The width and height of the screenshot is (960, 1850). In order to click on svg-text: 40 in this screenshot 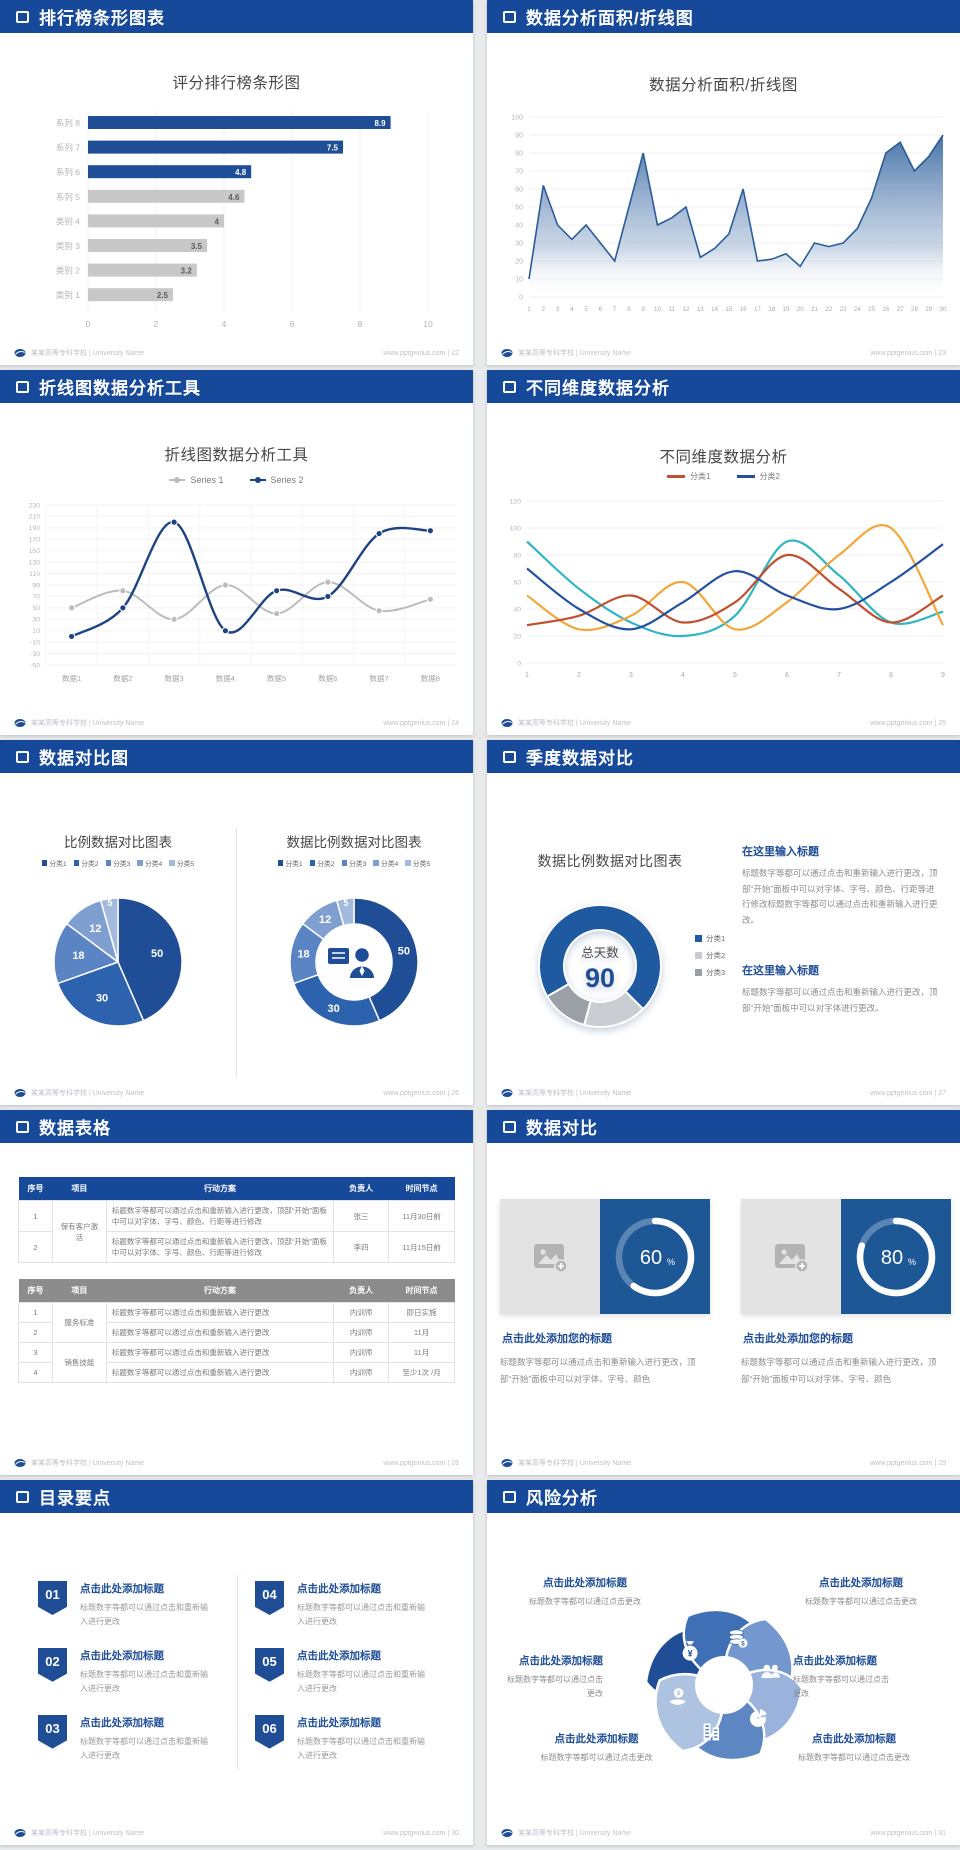, I will do `click(517, 609)`.